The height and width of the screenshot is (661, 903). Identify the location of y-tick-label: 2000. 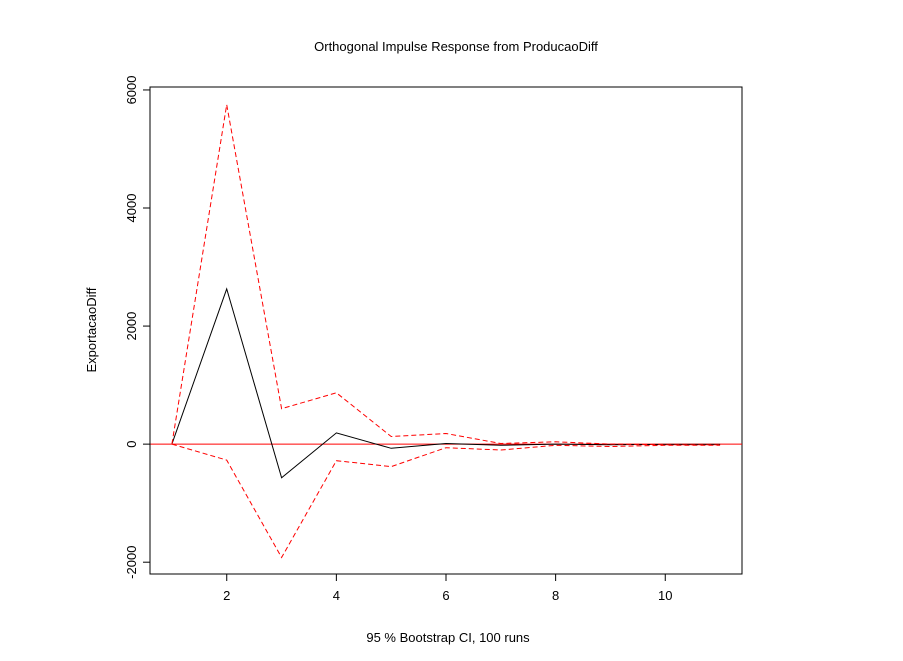
(131, 326).